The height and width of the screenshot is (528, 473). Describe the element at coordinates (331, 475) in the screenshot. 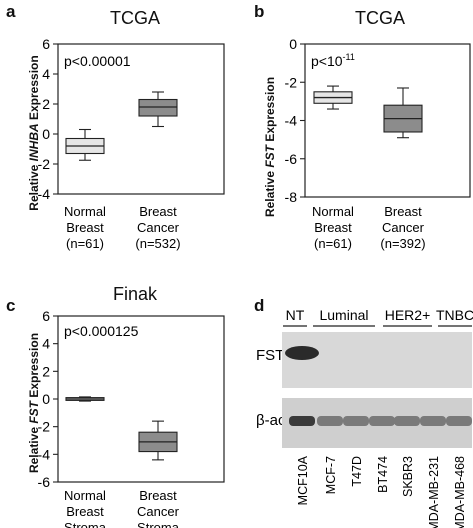

I see `blot-lane-label: MCF-7` at that location.